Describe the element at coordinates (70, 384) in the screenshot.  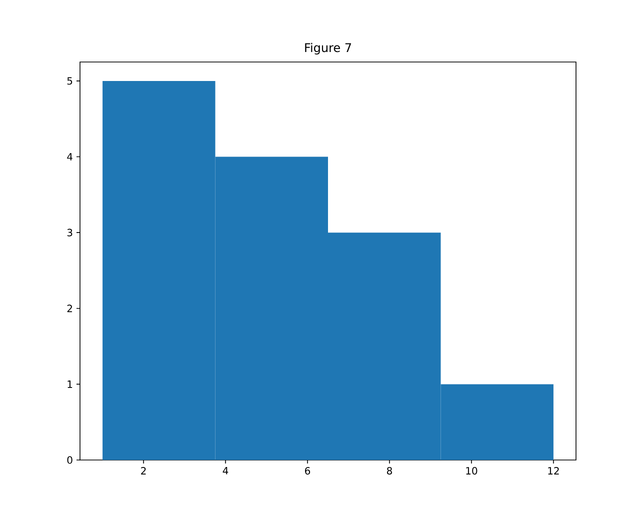
I see `y-tick-label: 1` at that location.